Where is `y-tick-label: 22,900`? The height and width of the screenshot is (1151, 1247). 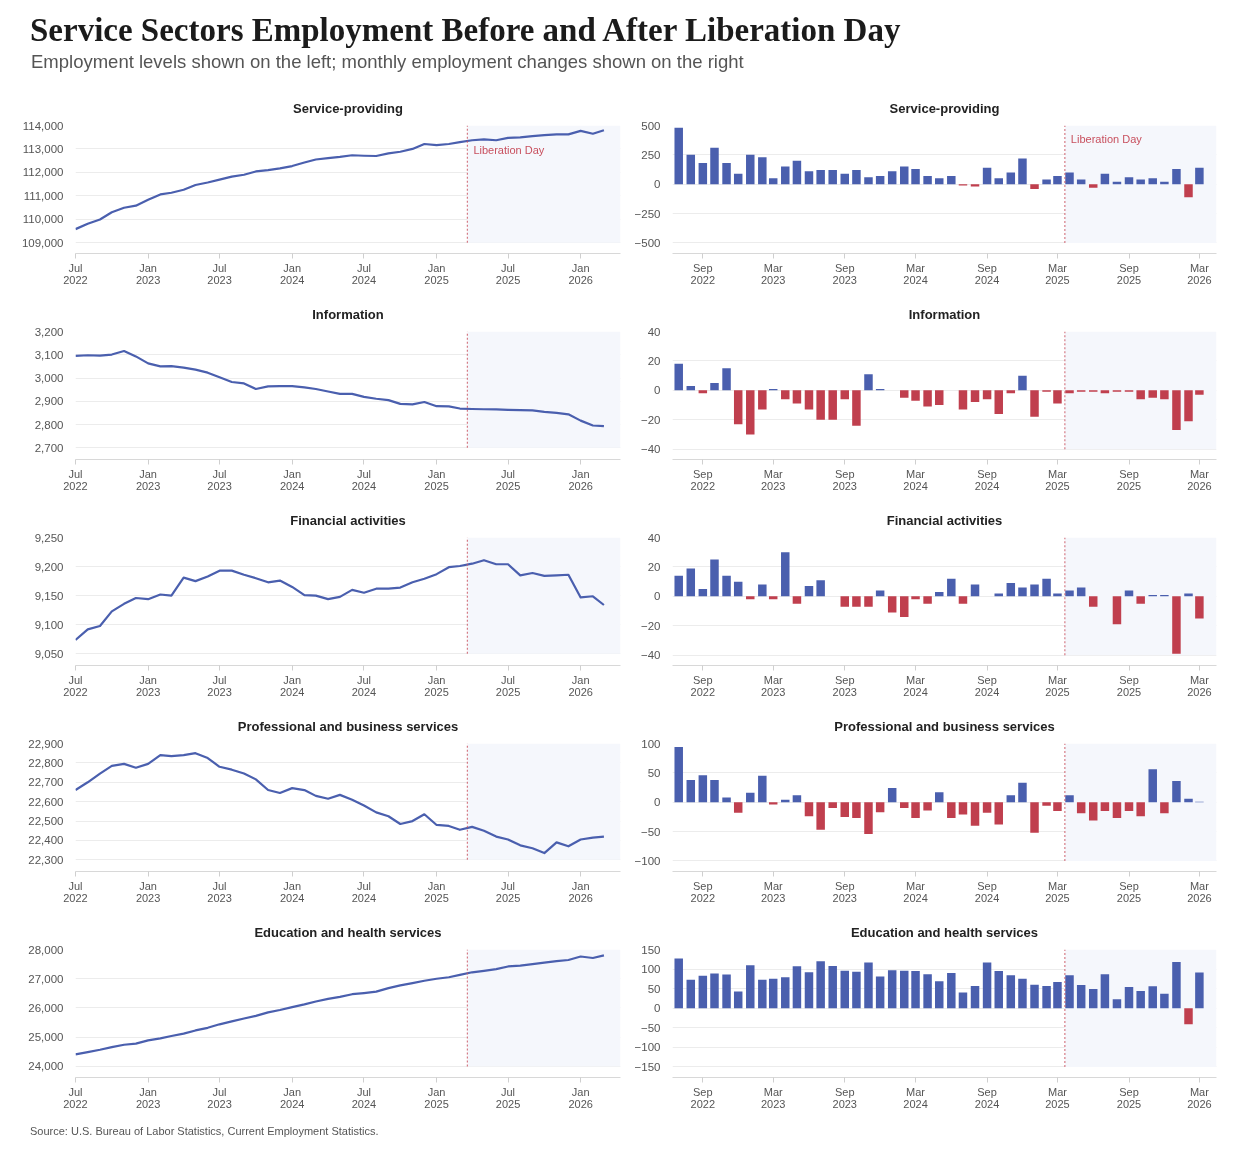 y-tick-label: 22,900 is located at coordinates (46, 743).